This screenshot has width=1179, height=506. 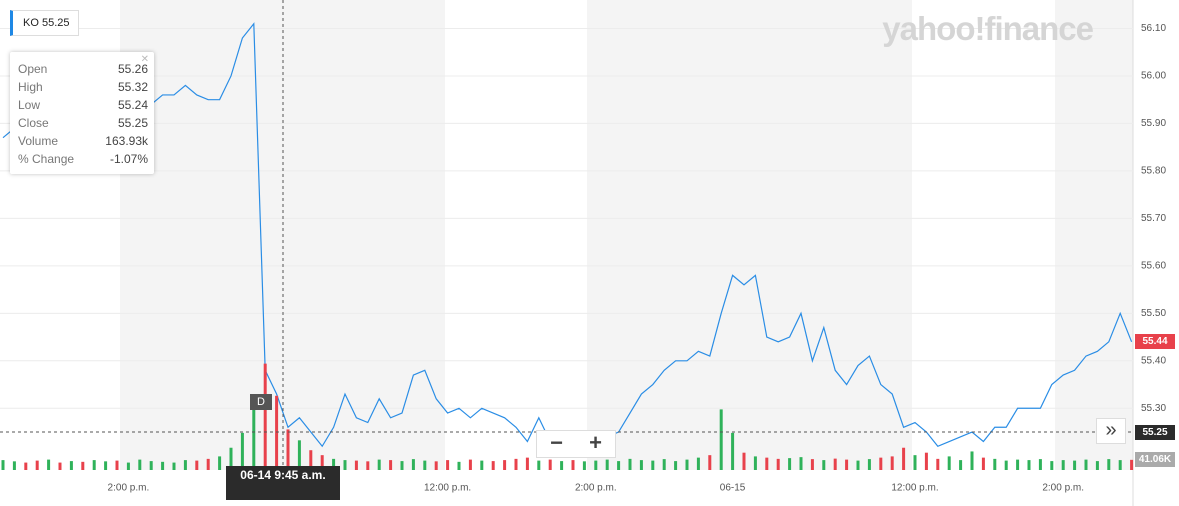 What do you see at coordinates (83, 123) in the screenshot?
I see `tooltip-row: Close 55.25` at bounding box center [83, 123].